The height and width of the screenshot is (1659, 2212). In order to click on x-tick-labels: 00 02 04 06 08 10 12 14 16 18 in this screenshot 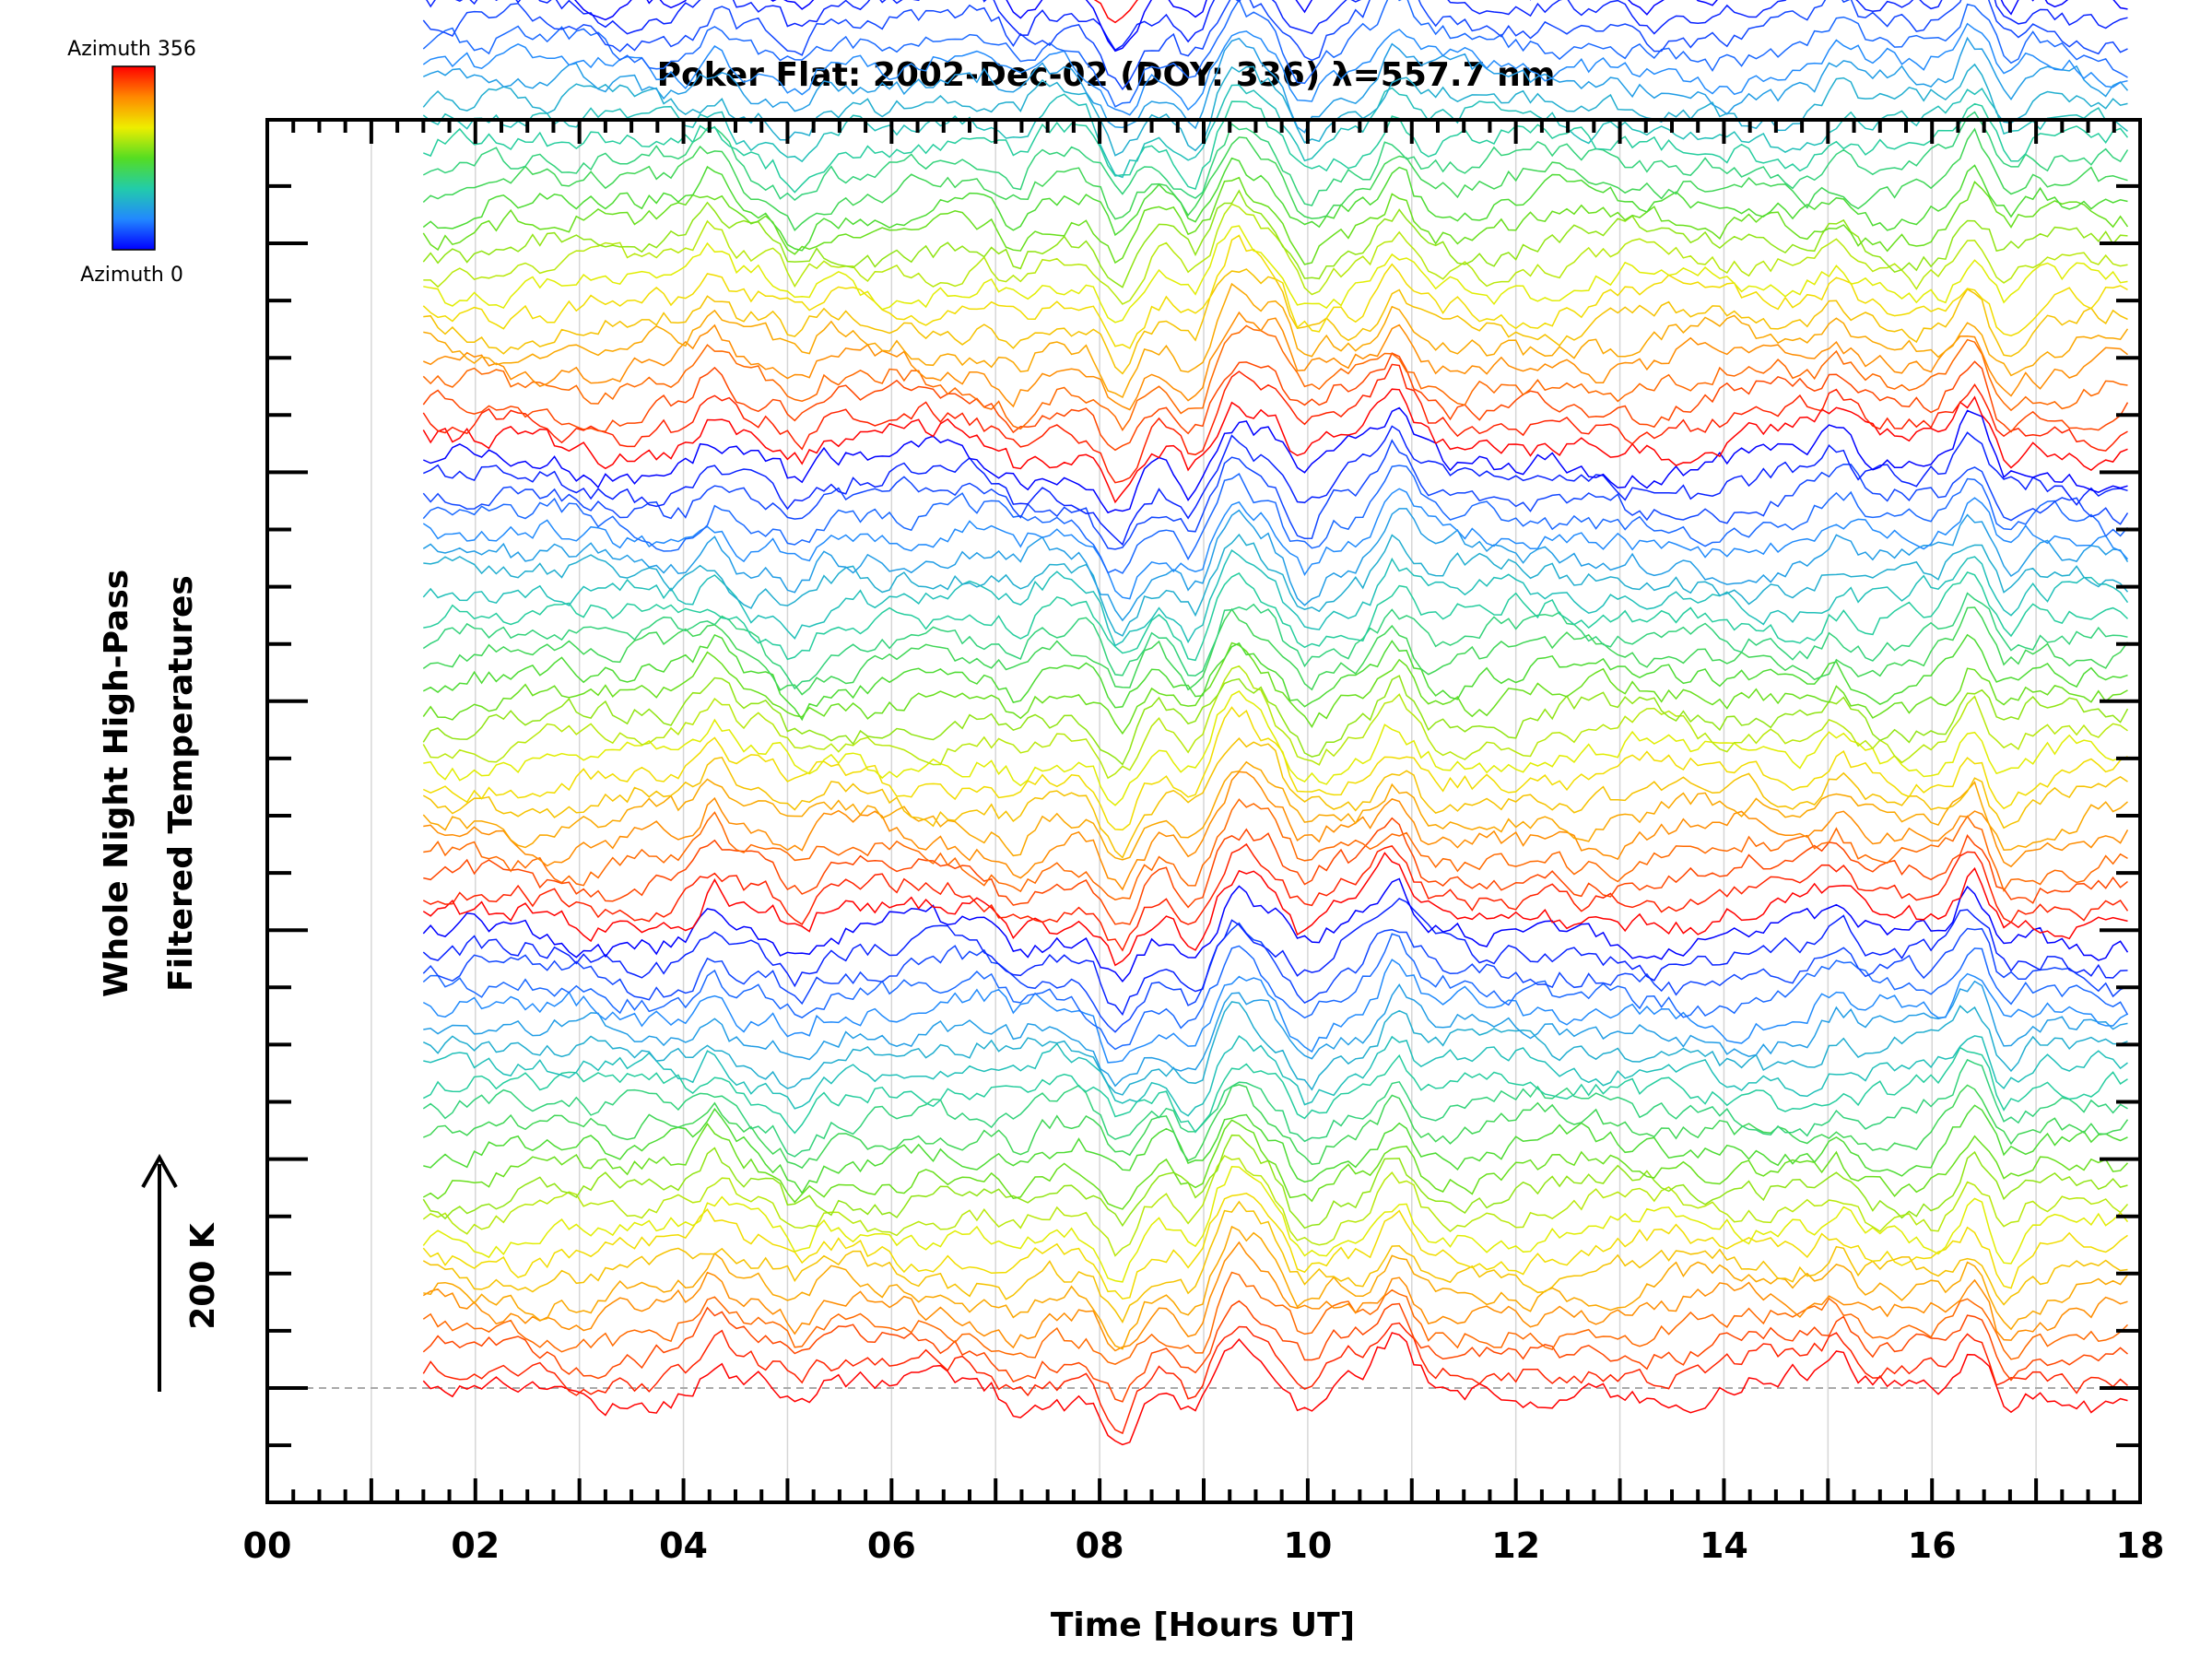, I will do `click(1204, 1545)`.